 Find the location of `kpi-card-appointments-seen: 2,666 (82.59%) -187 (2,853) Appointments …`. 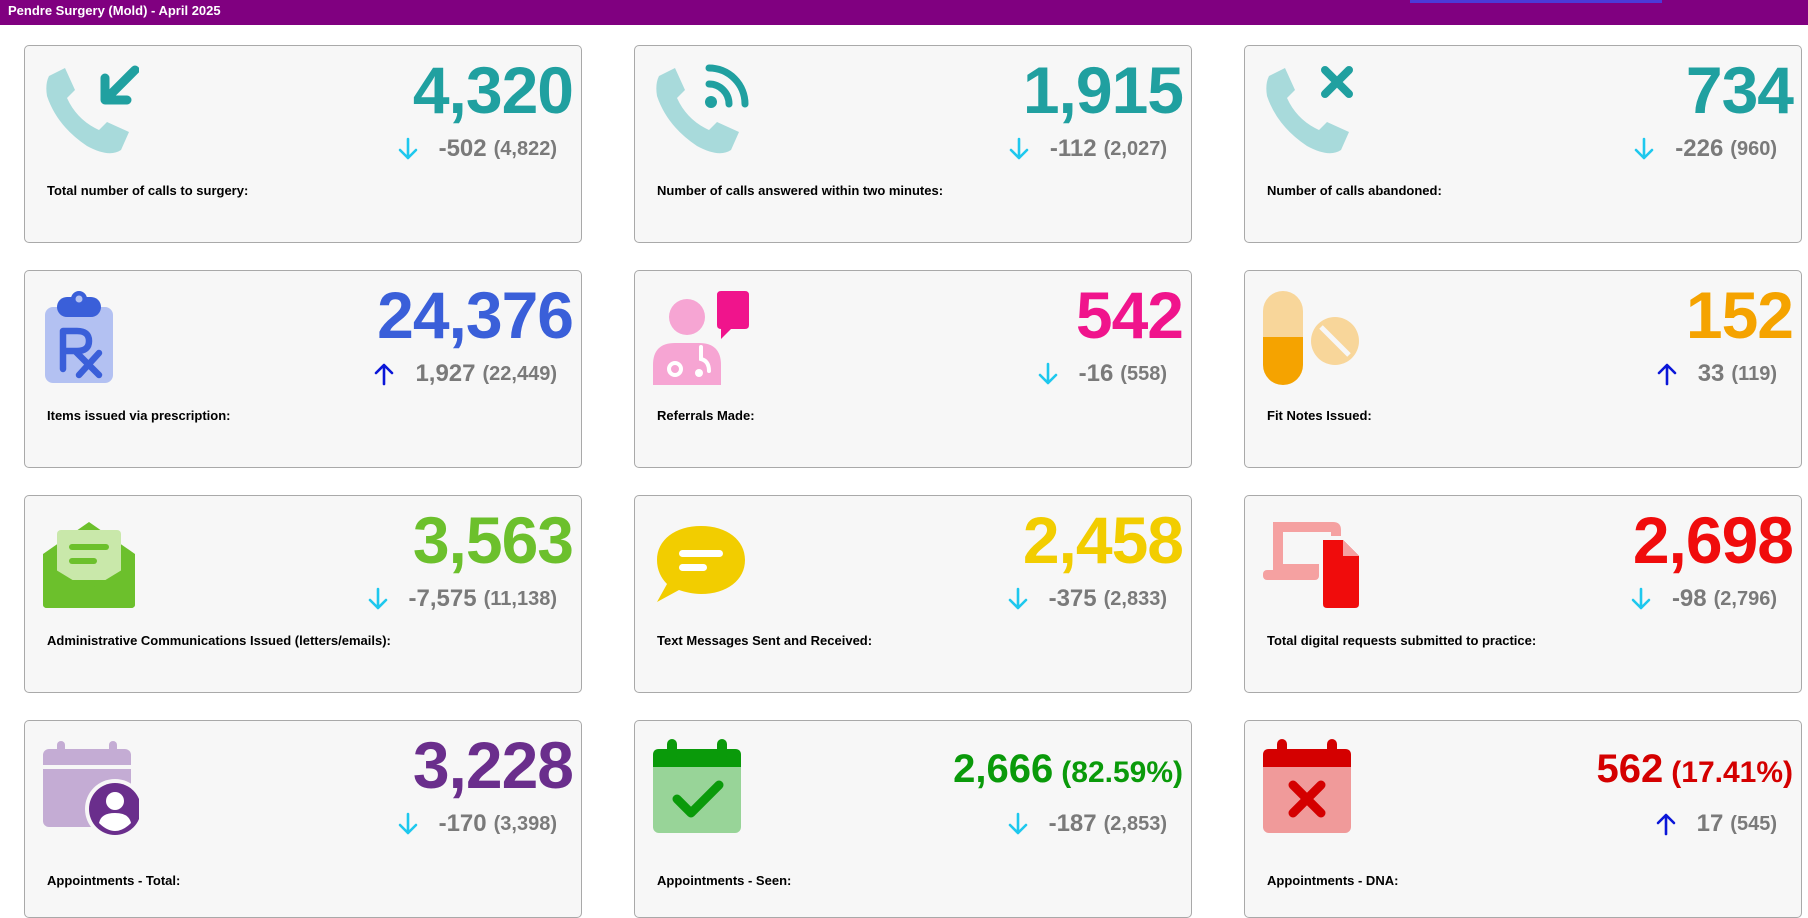

kpi-card-appointments-seen: 2,666 (82.59%) -187 (2,853) Appointments … is located at coordinates (913, 819).